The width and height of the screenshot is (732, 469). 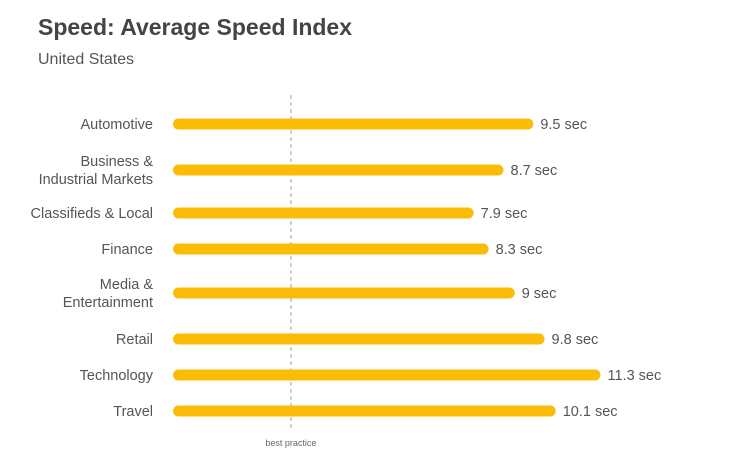 I want to click on category-label: Classifieds & Local, so click(x=92, y=214).